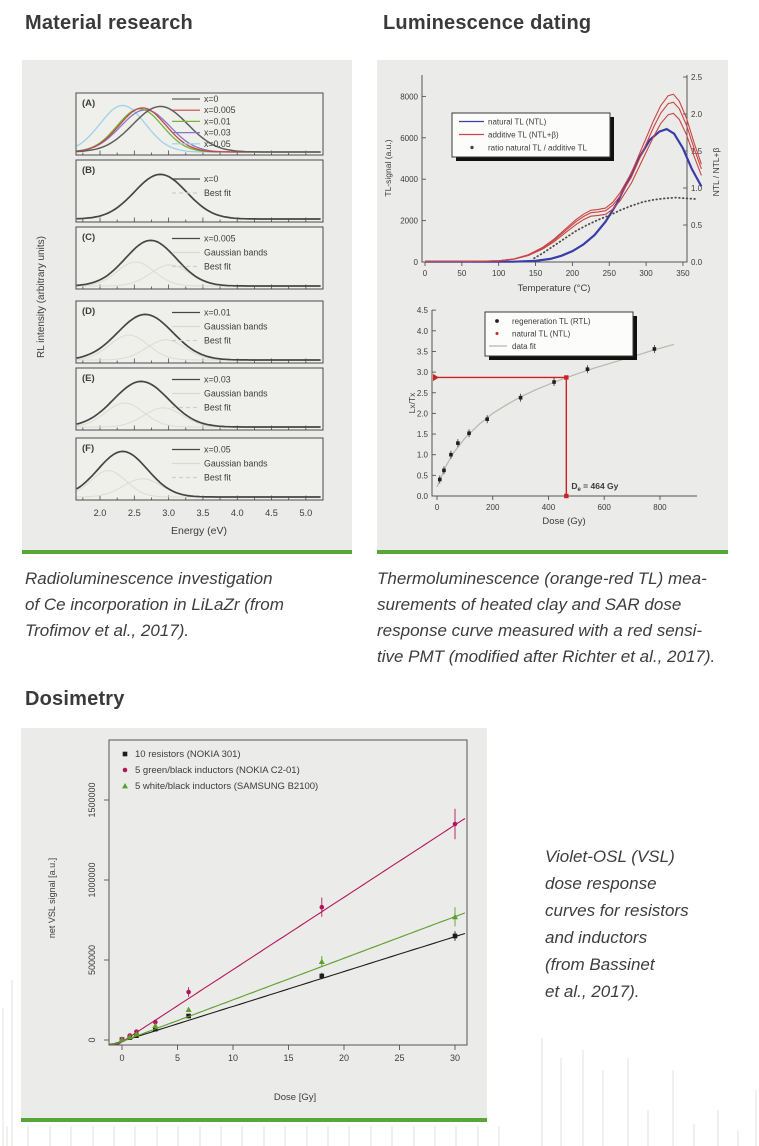 The image size is (759, 1146). I want to click on svg-text: 25, so click(399, 1058).